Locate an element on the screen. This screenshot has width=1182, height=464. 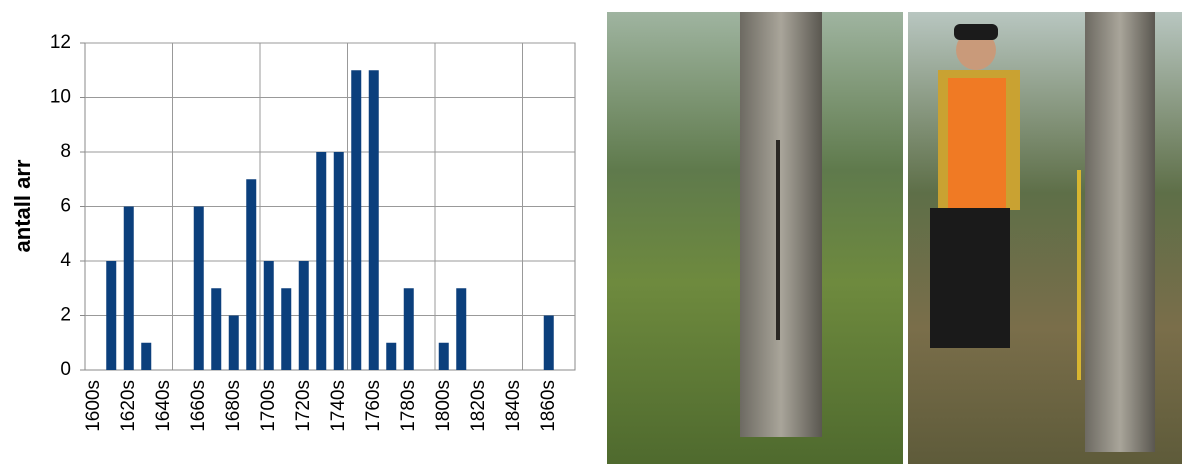
x-tick-label: 1840s is located at coordinates (513, 406).